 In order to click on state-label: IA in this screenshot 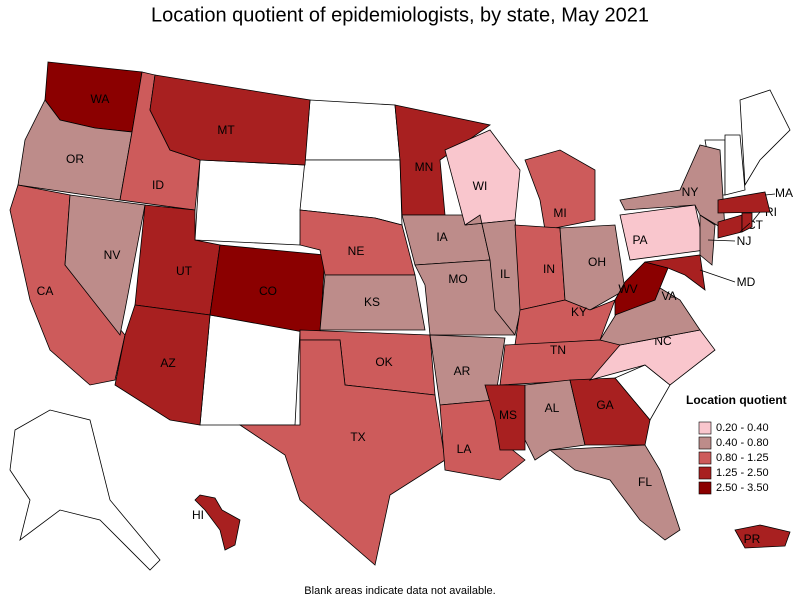, I will do `click(441, 237)`.